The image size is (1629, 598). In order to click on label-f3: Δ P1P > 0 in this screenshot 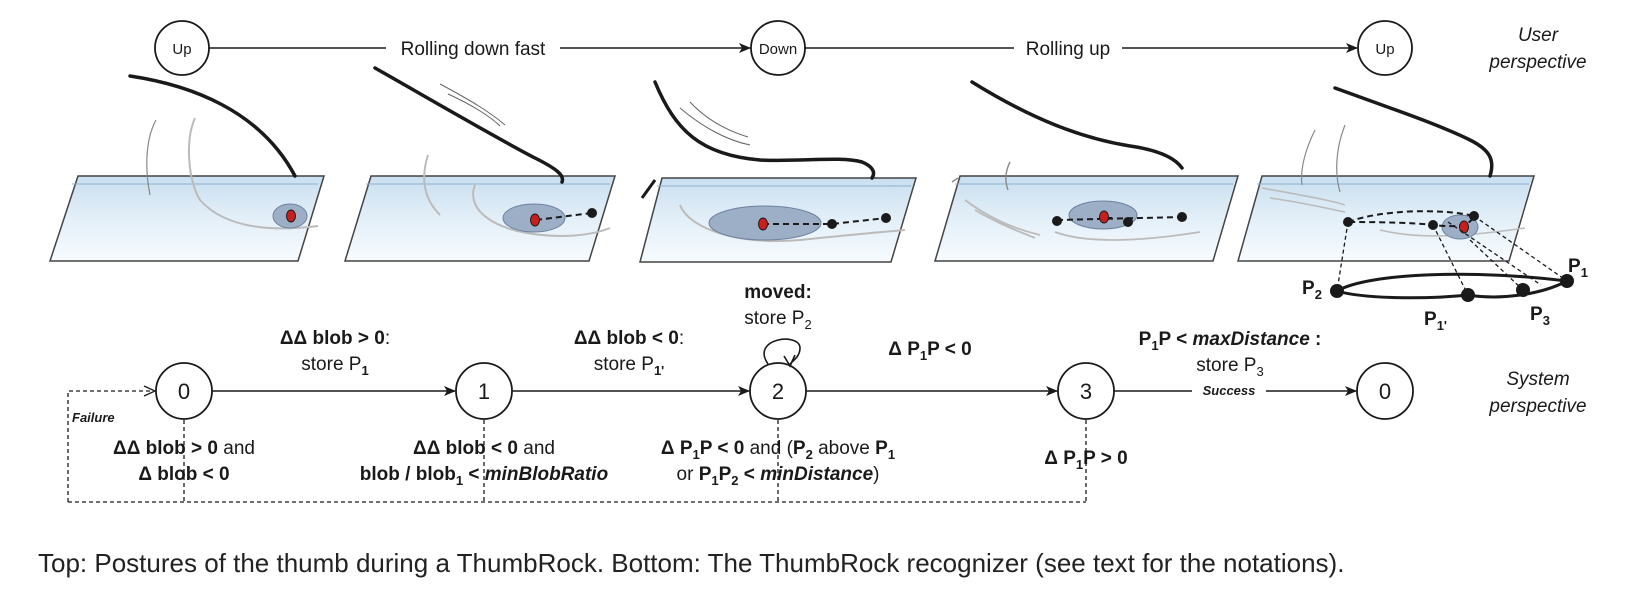, I will do `click(1085, 460)`.